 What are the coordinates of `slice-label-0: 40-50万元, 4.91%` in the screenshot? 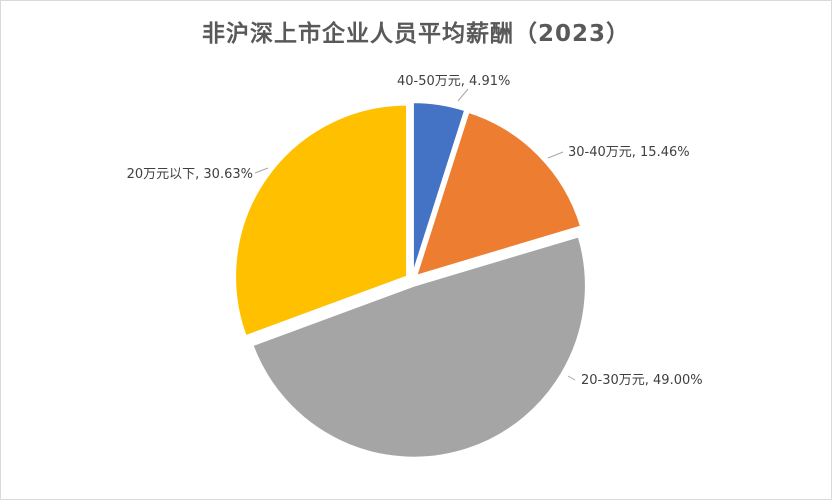 It's located at (453, 81).